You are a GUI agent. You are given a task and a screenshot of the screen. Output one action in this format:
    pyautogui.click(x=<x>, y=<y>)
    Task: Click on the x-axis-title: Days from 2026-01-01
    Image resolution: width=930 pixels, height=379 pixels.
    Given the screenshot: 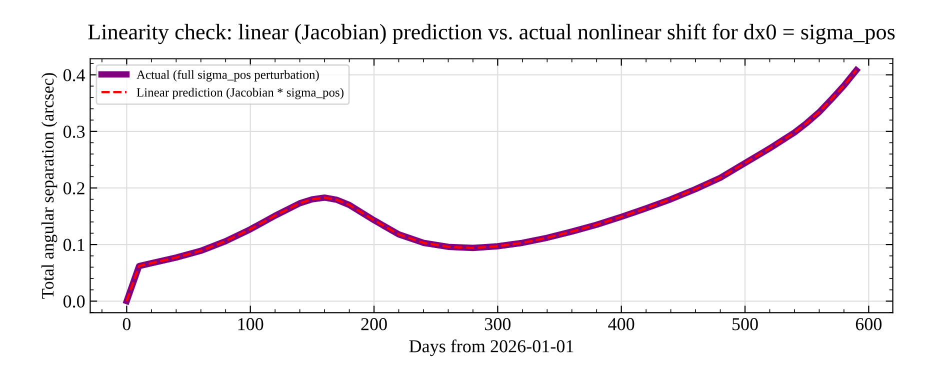 What is the action you would take?
    pyautogui.click(x=491, y=347)
    